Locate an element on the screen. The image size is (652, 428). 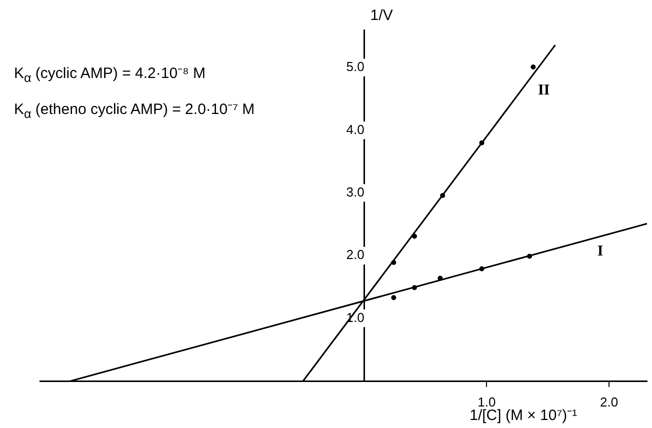
series-label: II is located at coordinates (544, 90).